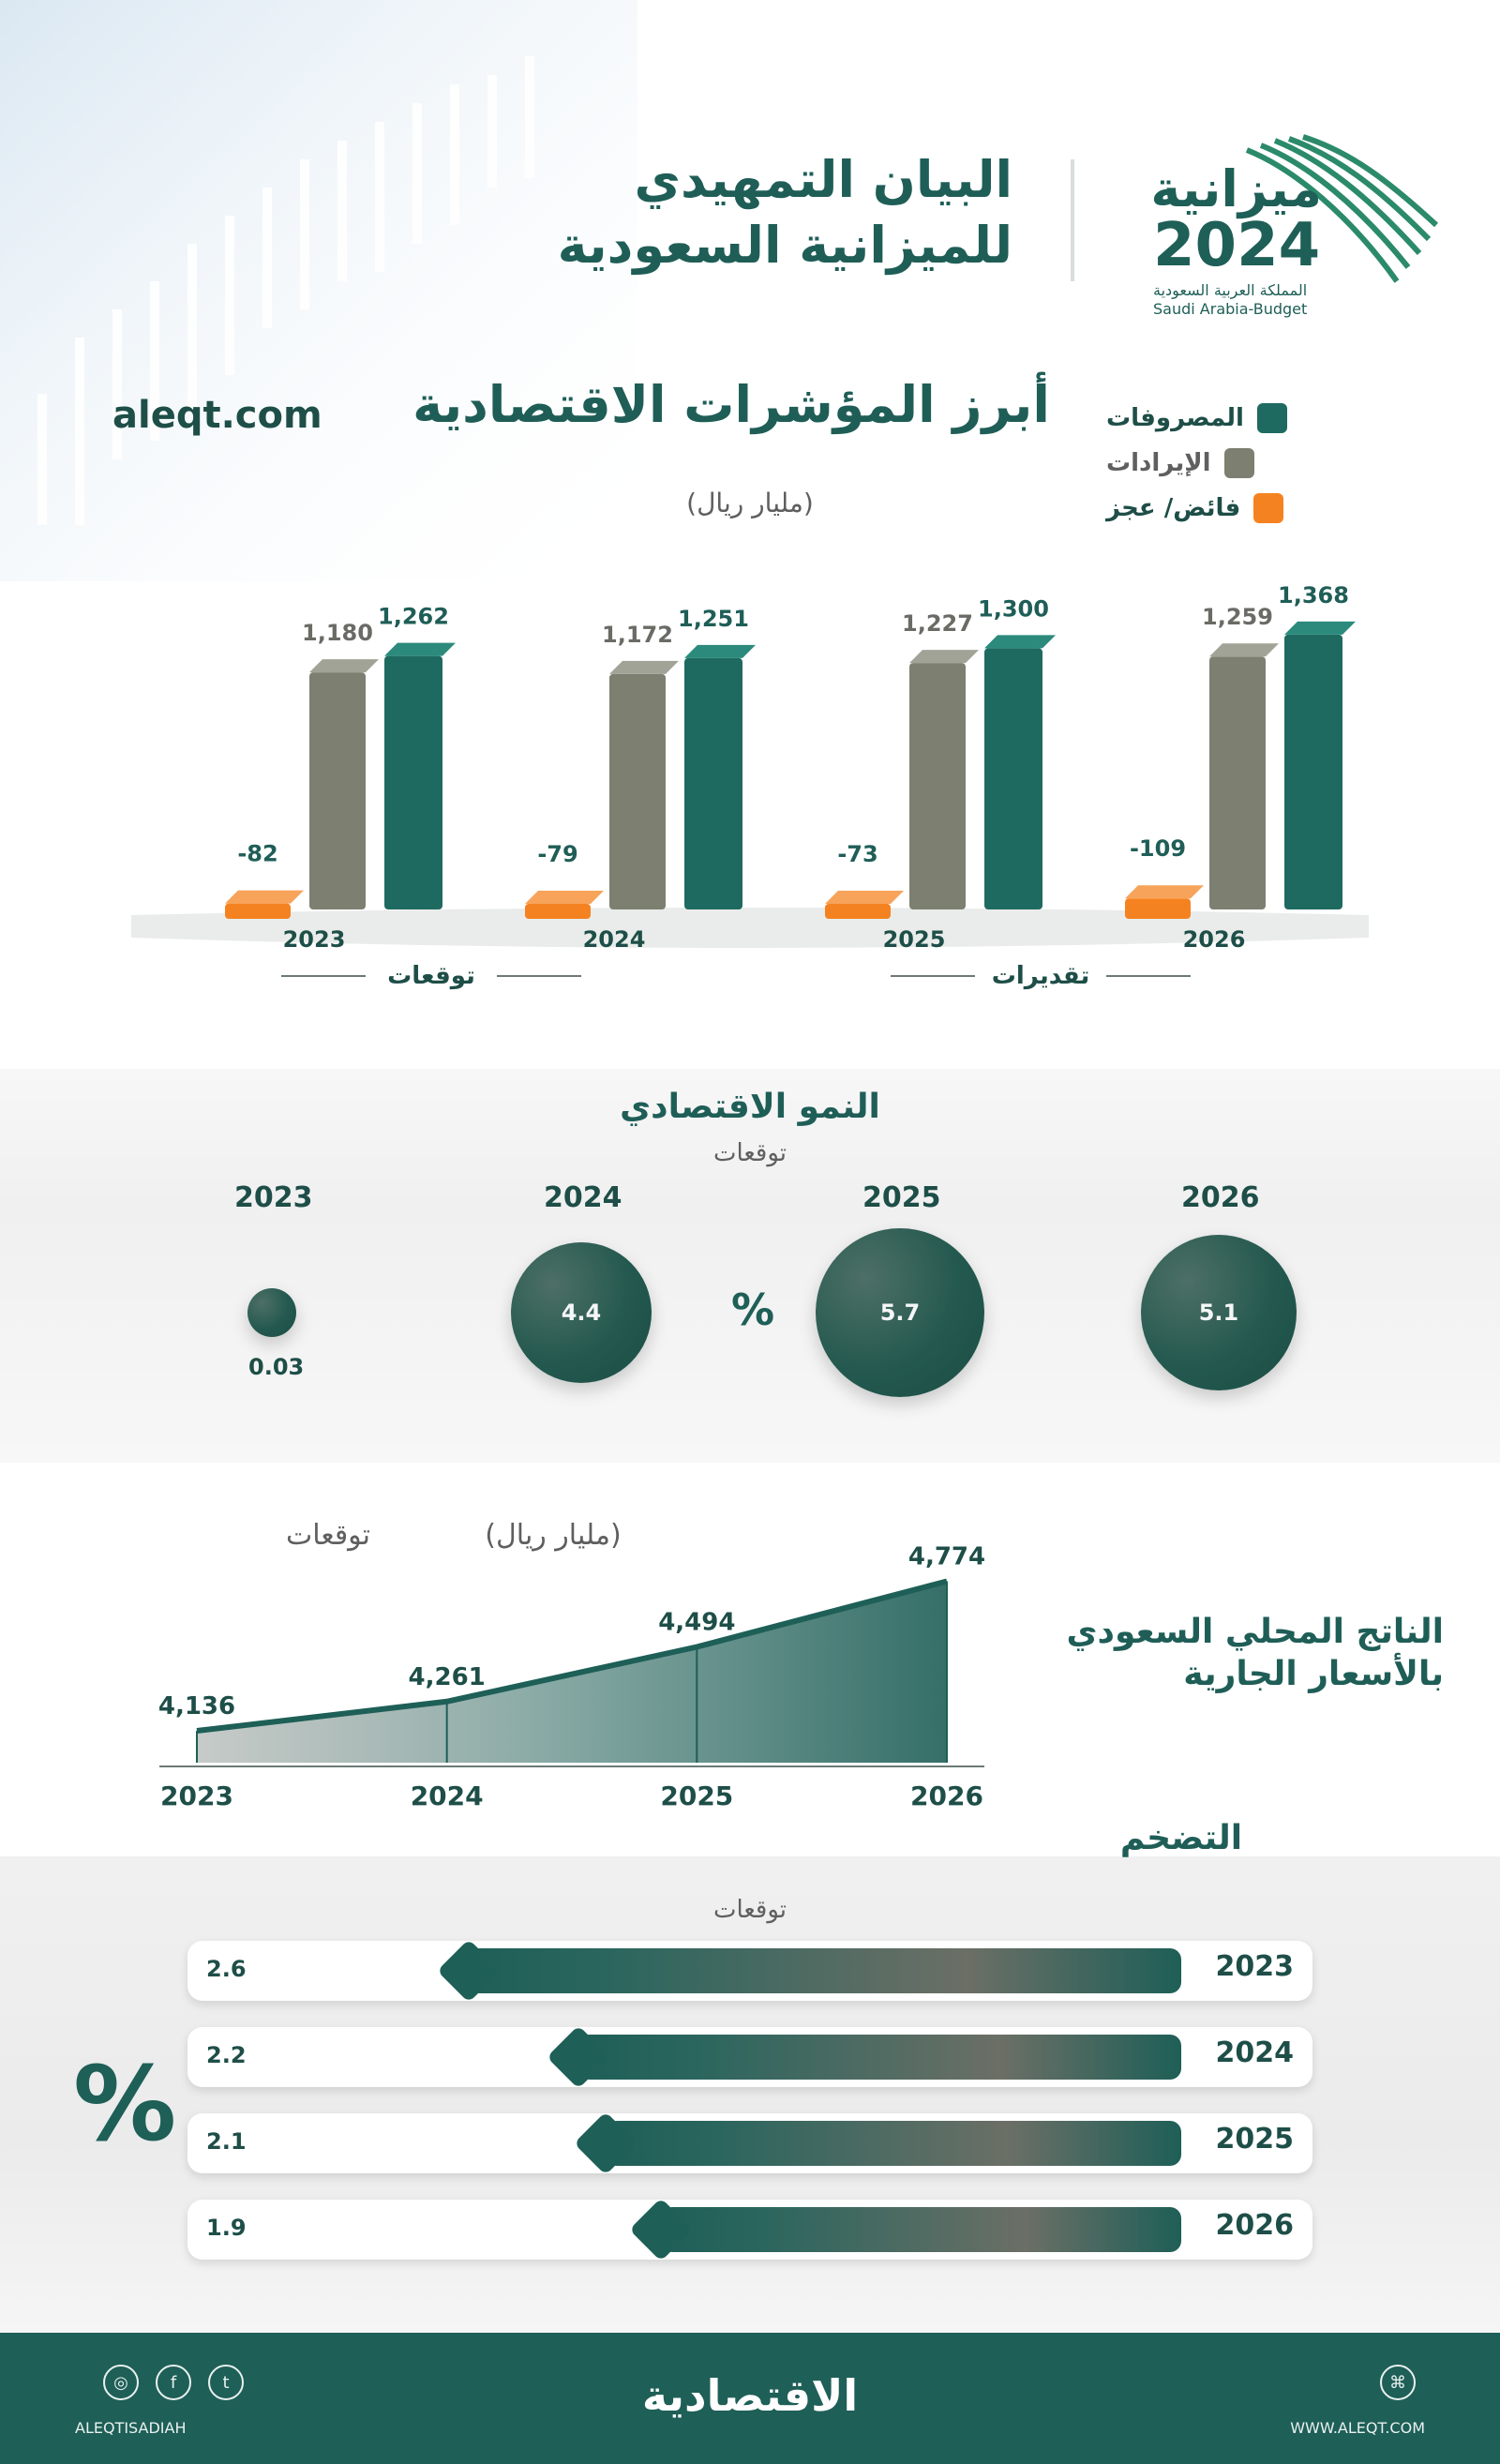 The width and height of the screenshot is (1500, 2464). I want to click on inflation-year-label: 2024, so click(1255, 2052).